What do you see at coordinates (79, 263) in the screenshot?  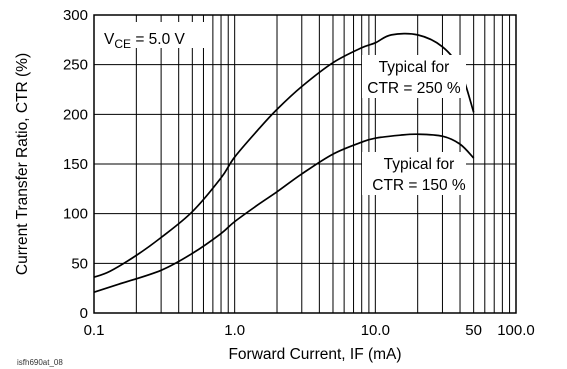 I see `y-tick-label: 50` at bounding box center [79, 263].